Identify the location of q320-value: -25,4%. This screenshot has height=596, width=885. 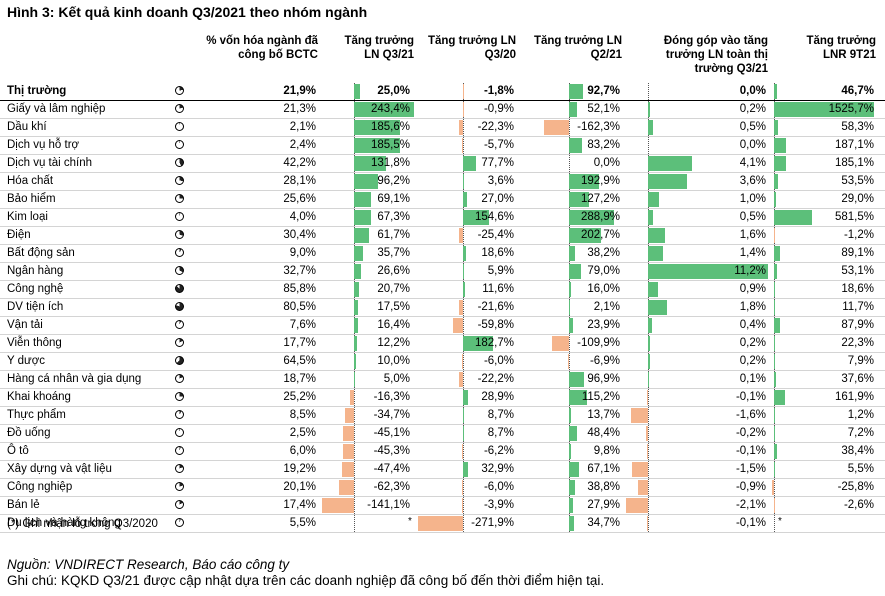
(495, 235).